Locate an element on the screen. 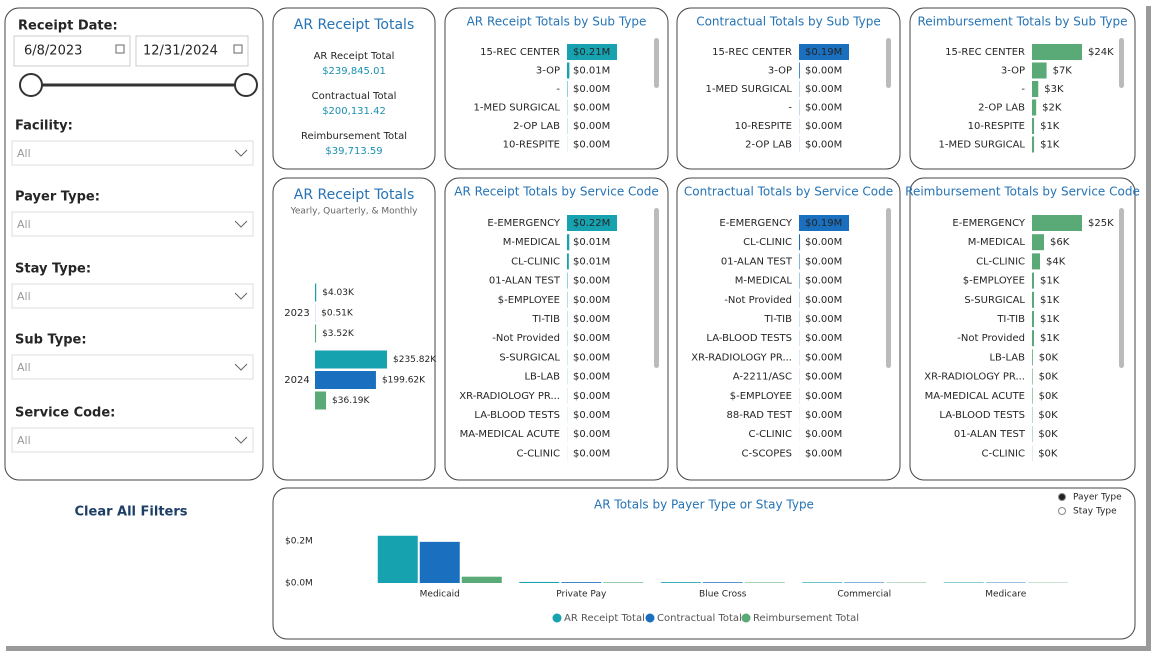 Image resolution: width=1155 pixels, height=656 pixels. x-tick-label: Private Pay is located at coordinates (581, 595).